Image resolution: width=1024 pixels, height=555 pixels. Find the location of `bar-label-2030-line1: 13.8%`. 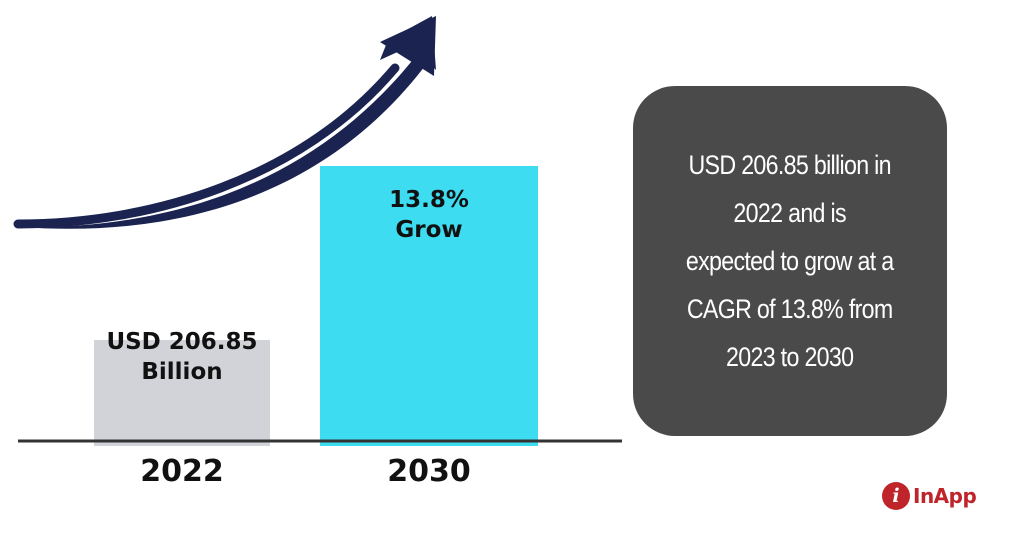

bar-label-2030-line1: 13.8% is located at coordinates (429, 200).